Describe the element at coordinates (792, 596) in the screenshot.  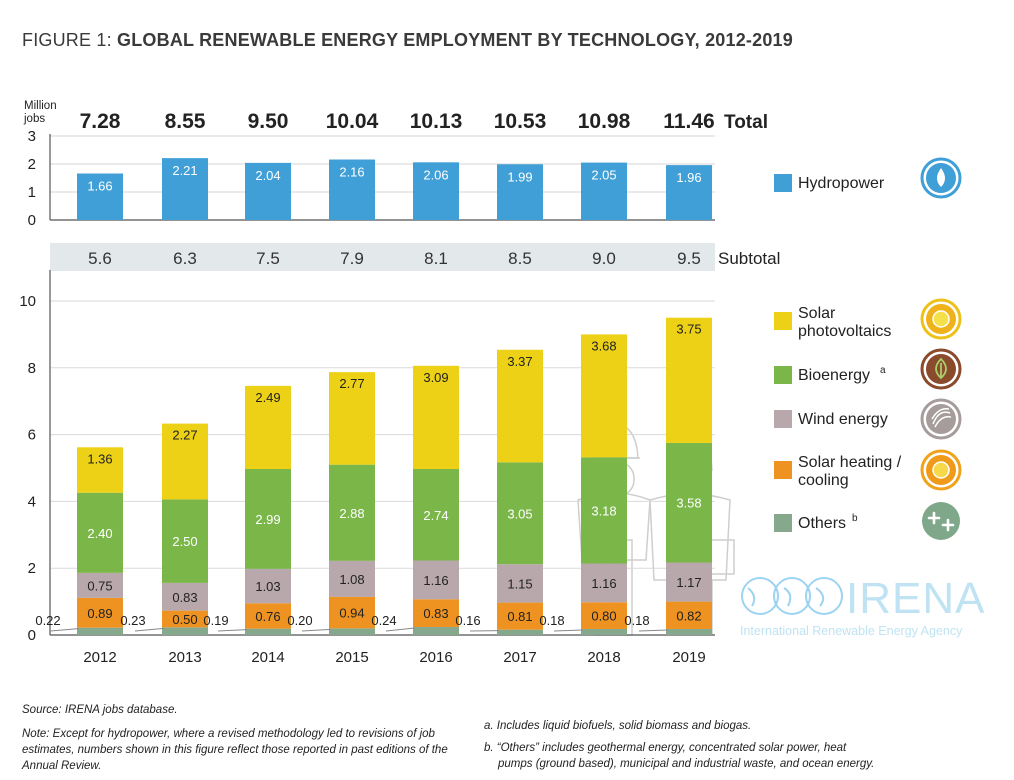
I see `globe-logo-icon` at that location.